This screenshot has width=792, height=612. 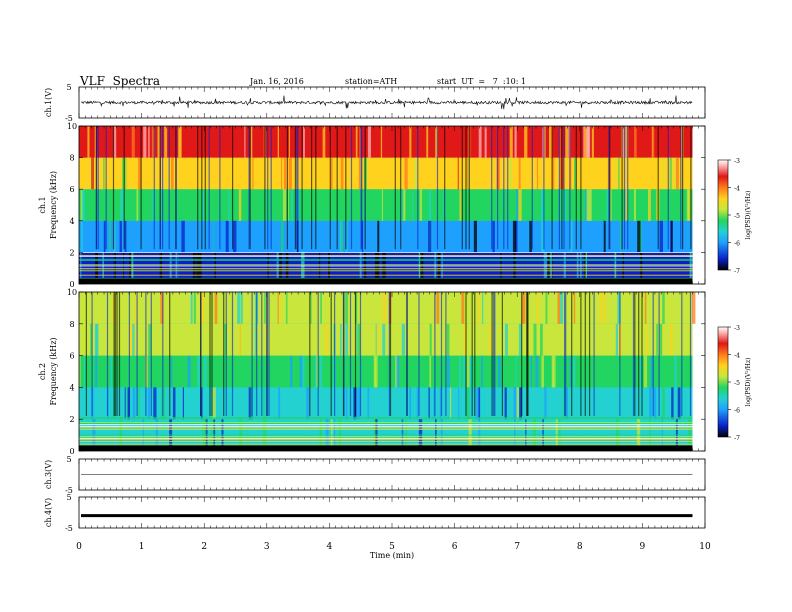 What do you see at coordinates (580, 547) in the screenshot?
I see `x-tick-label: 8` at bounding box center [580, 547].